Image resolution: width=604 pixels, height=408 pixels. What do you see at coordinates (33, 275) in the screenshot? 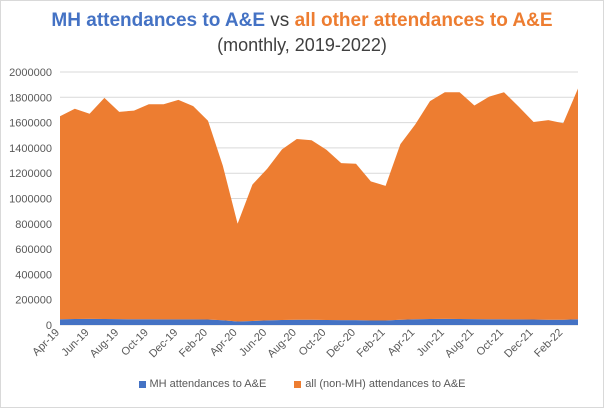
I see `y-tick-label: 400000` at bounding box center [33, 275].